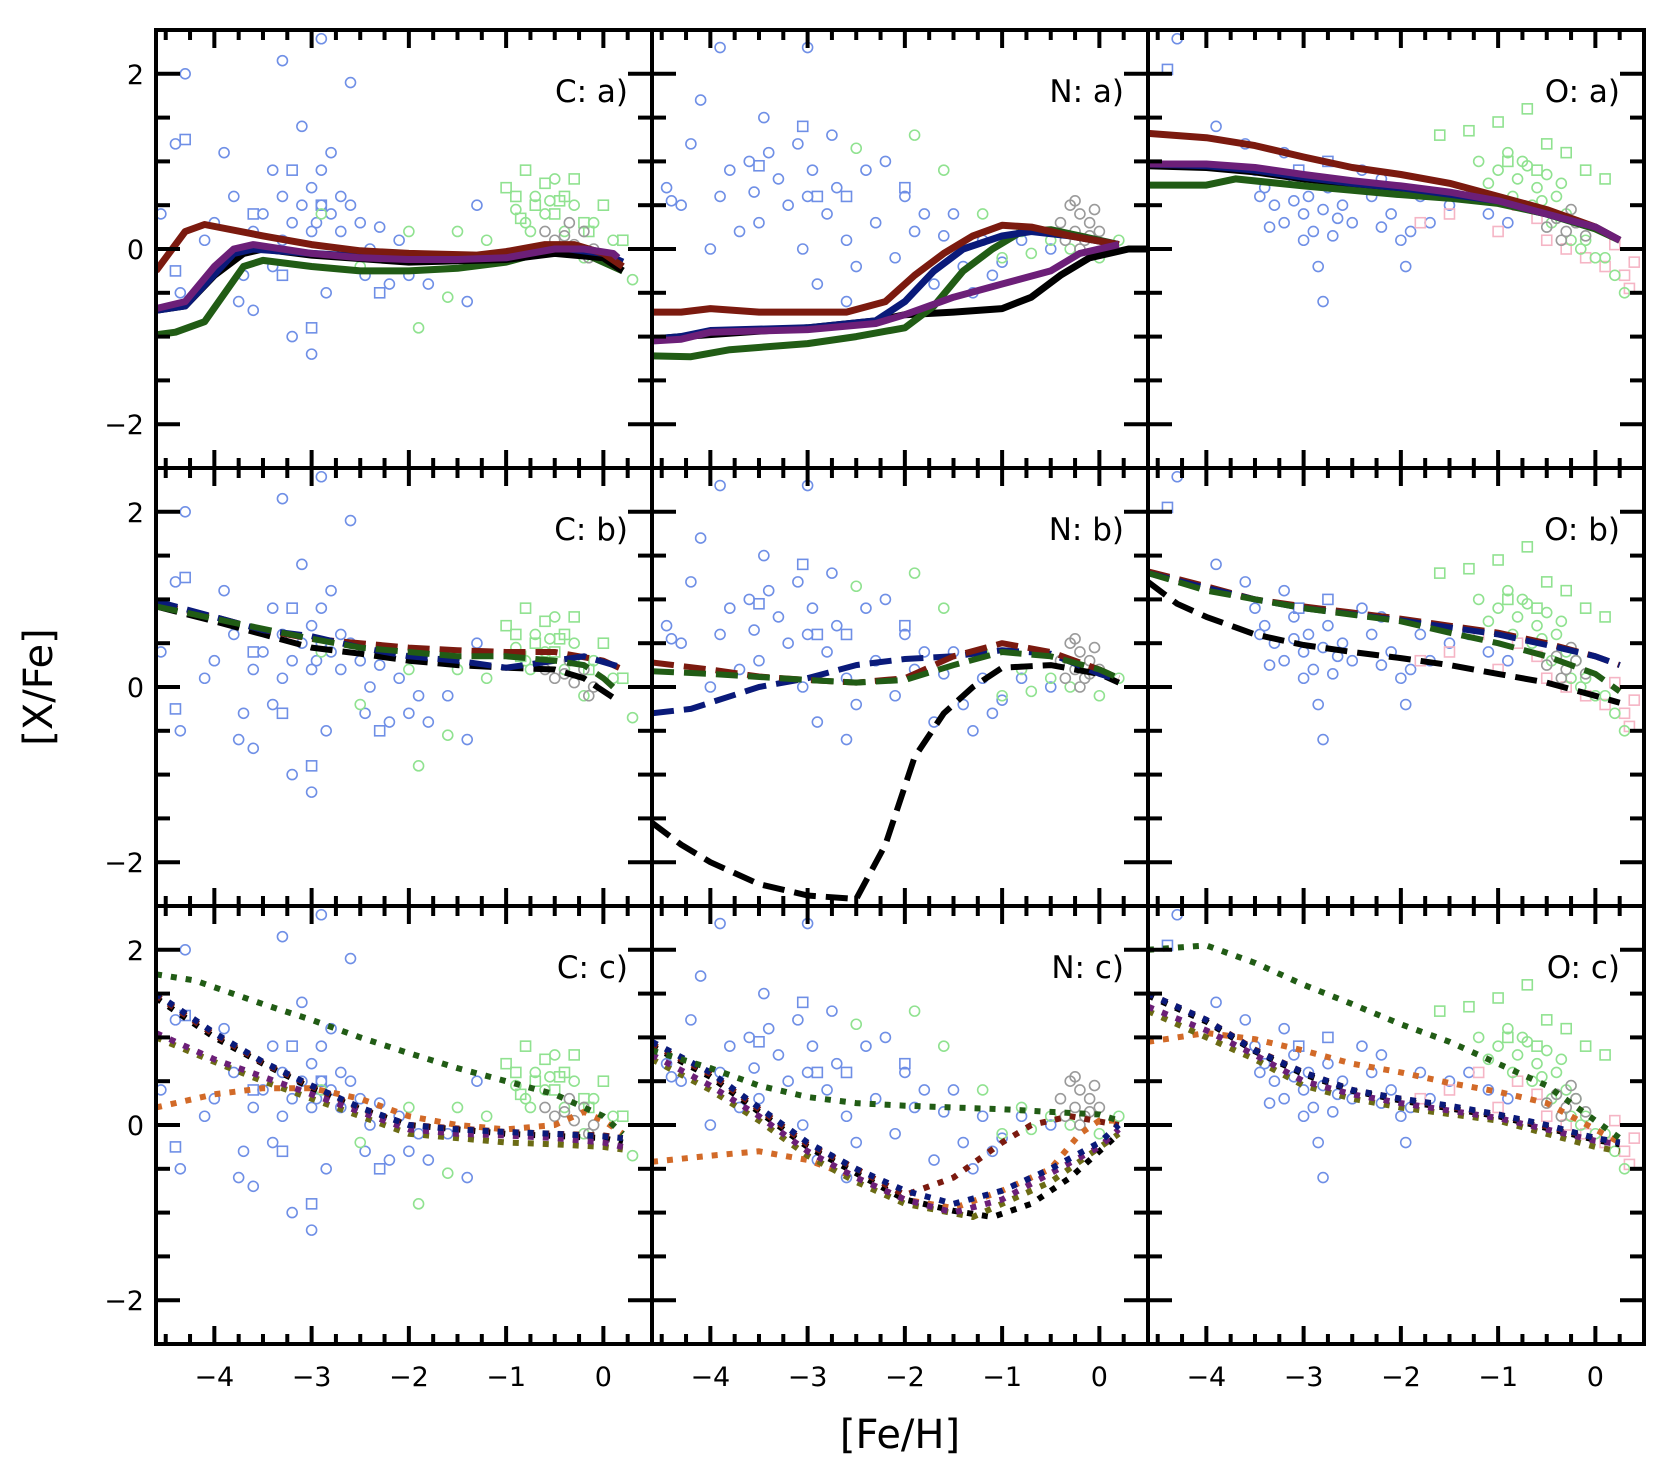  Describe the element at coordinates (390, 1090) in the screenshot. I see `model-line-purple` at that location.